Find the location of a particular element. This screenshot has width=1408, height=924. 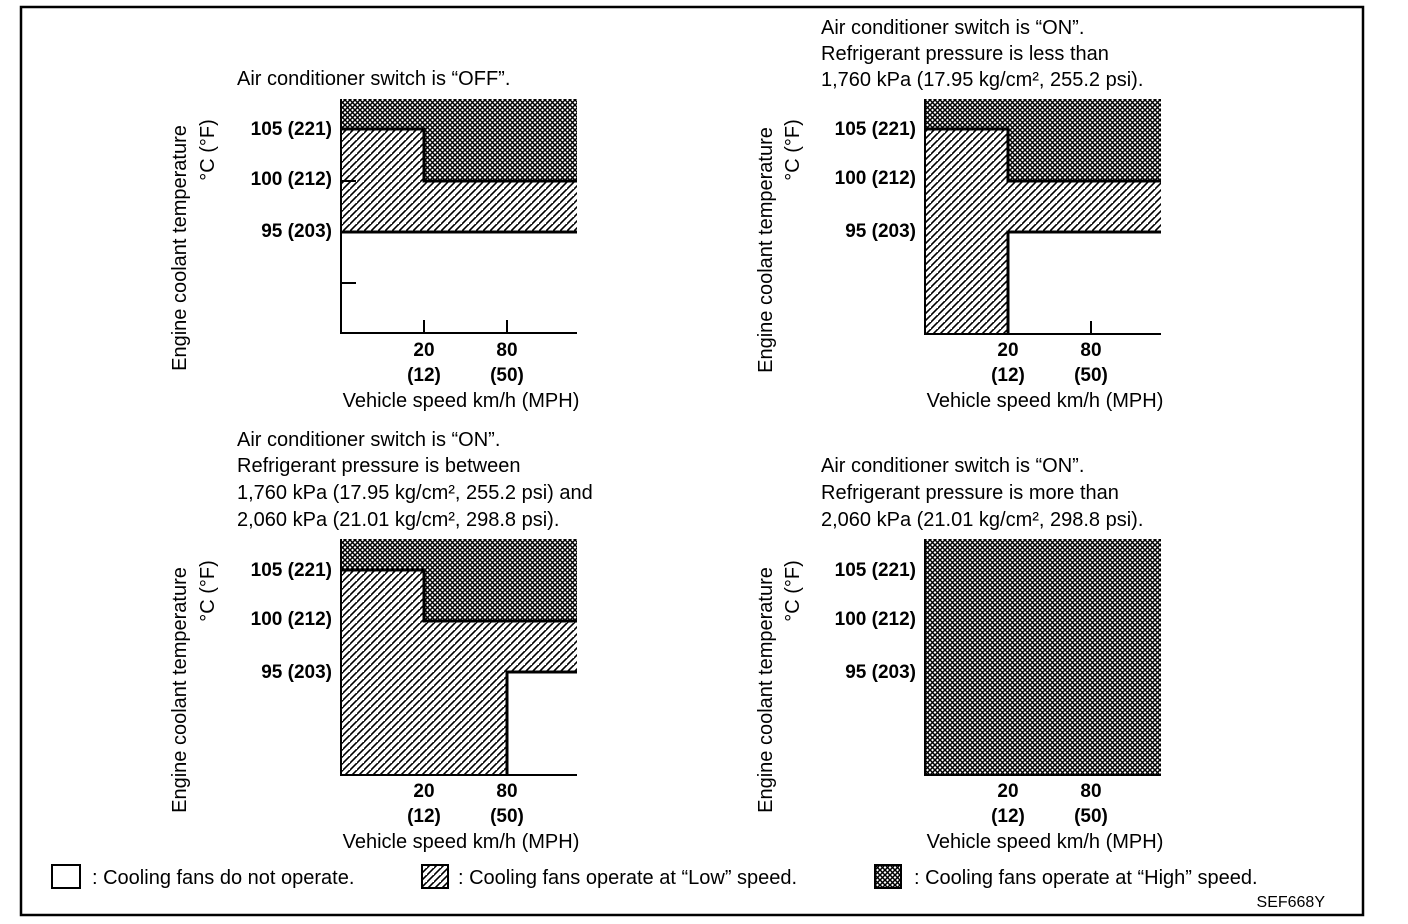

panel-4-tick-80: 80 is located at coordinates (1090, 791).